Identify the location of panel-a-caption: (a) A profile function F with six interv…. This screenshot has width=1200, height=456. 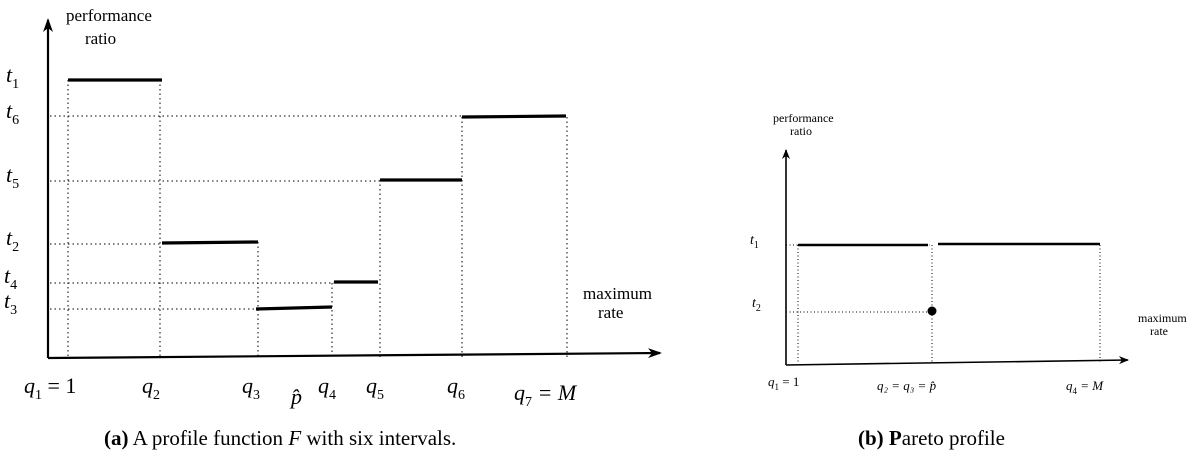
(280, 438).